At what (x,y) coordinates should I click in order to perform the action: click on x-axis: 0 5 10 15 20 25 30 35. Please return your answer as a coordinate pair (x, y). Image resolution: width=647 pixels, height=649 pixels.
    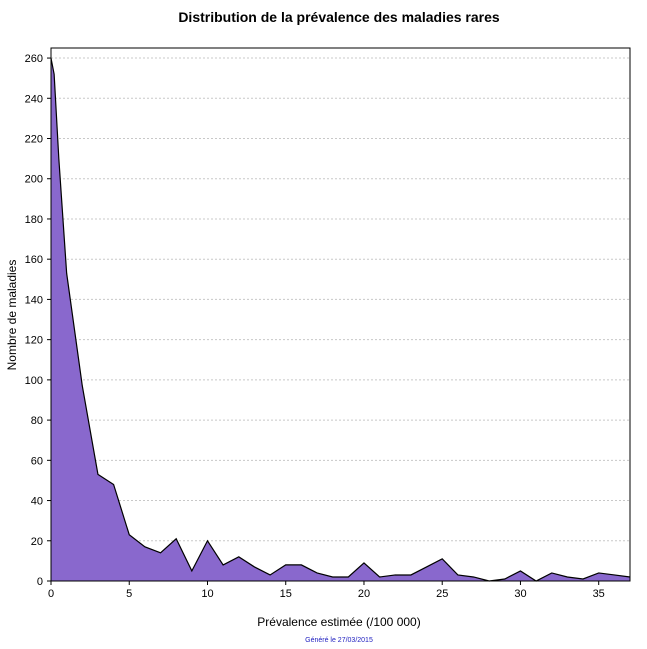
    Looking at the image, I should click on (326, 590).